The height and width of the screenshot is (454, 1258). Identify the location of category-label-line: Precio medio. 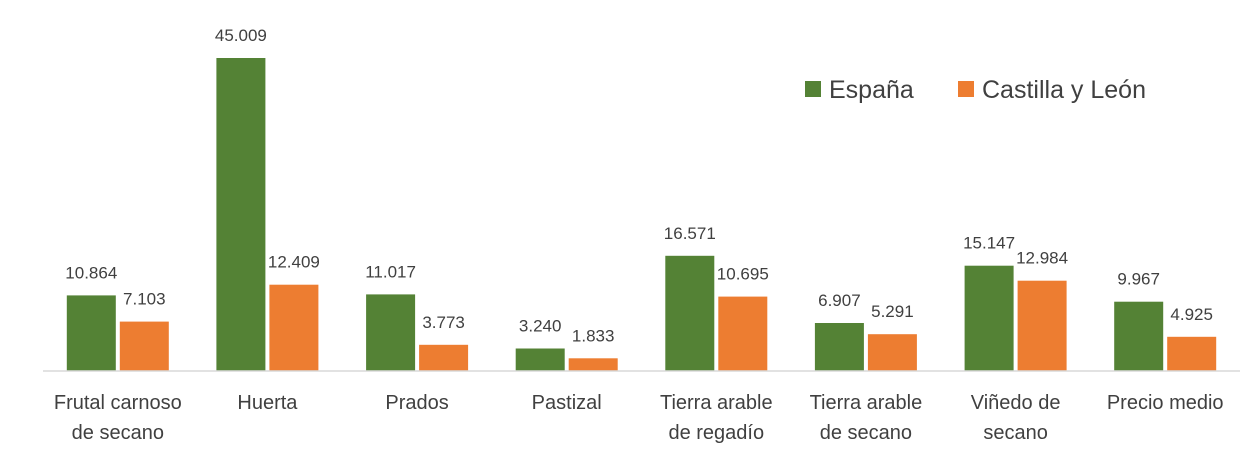
(1165, 403).